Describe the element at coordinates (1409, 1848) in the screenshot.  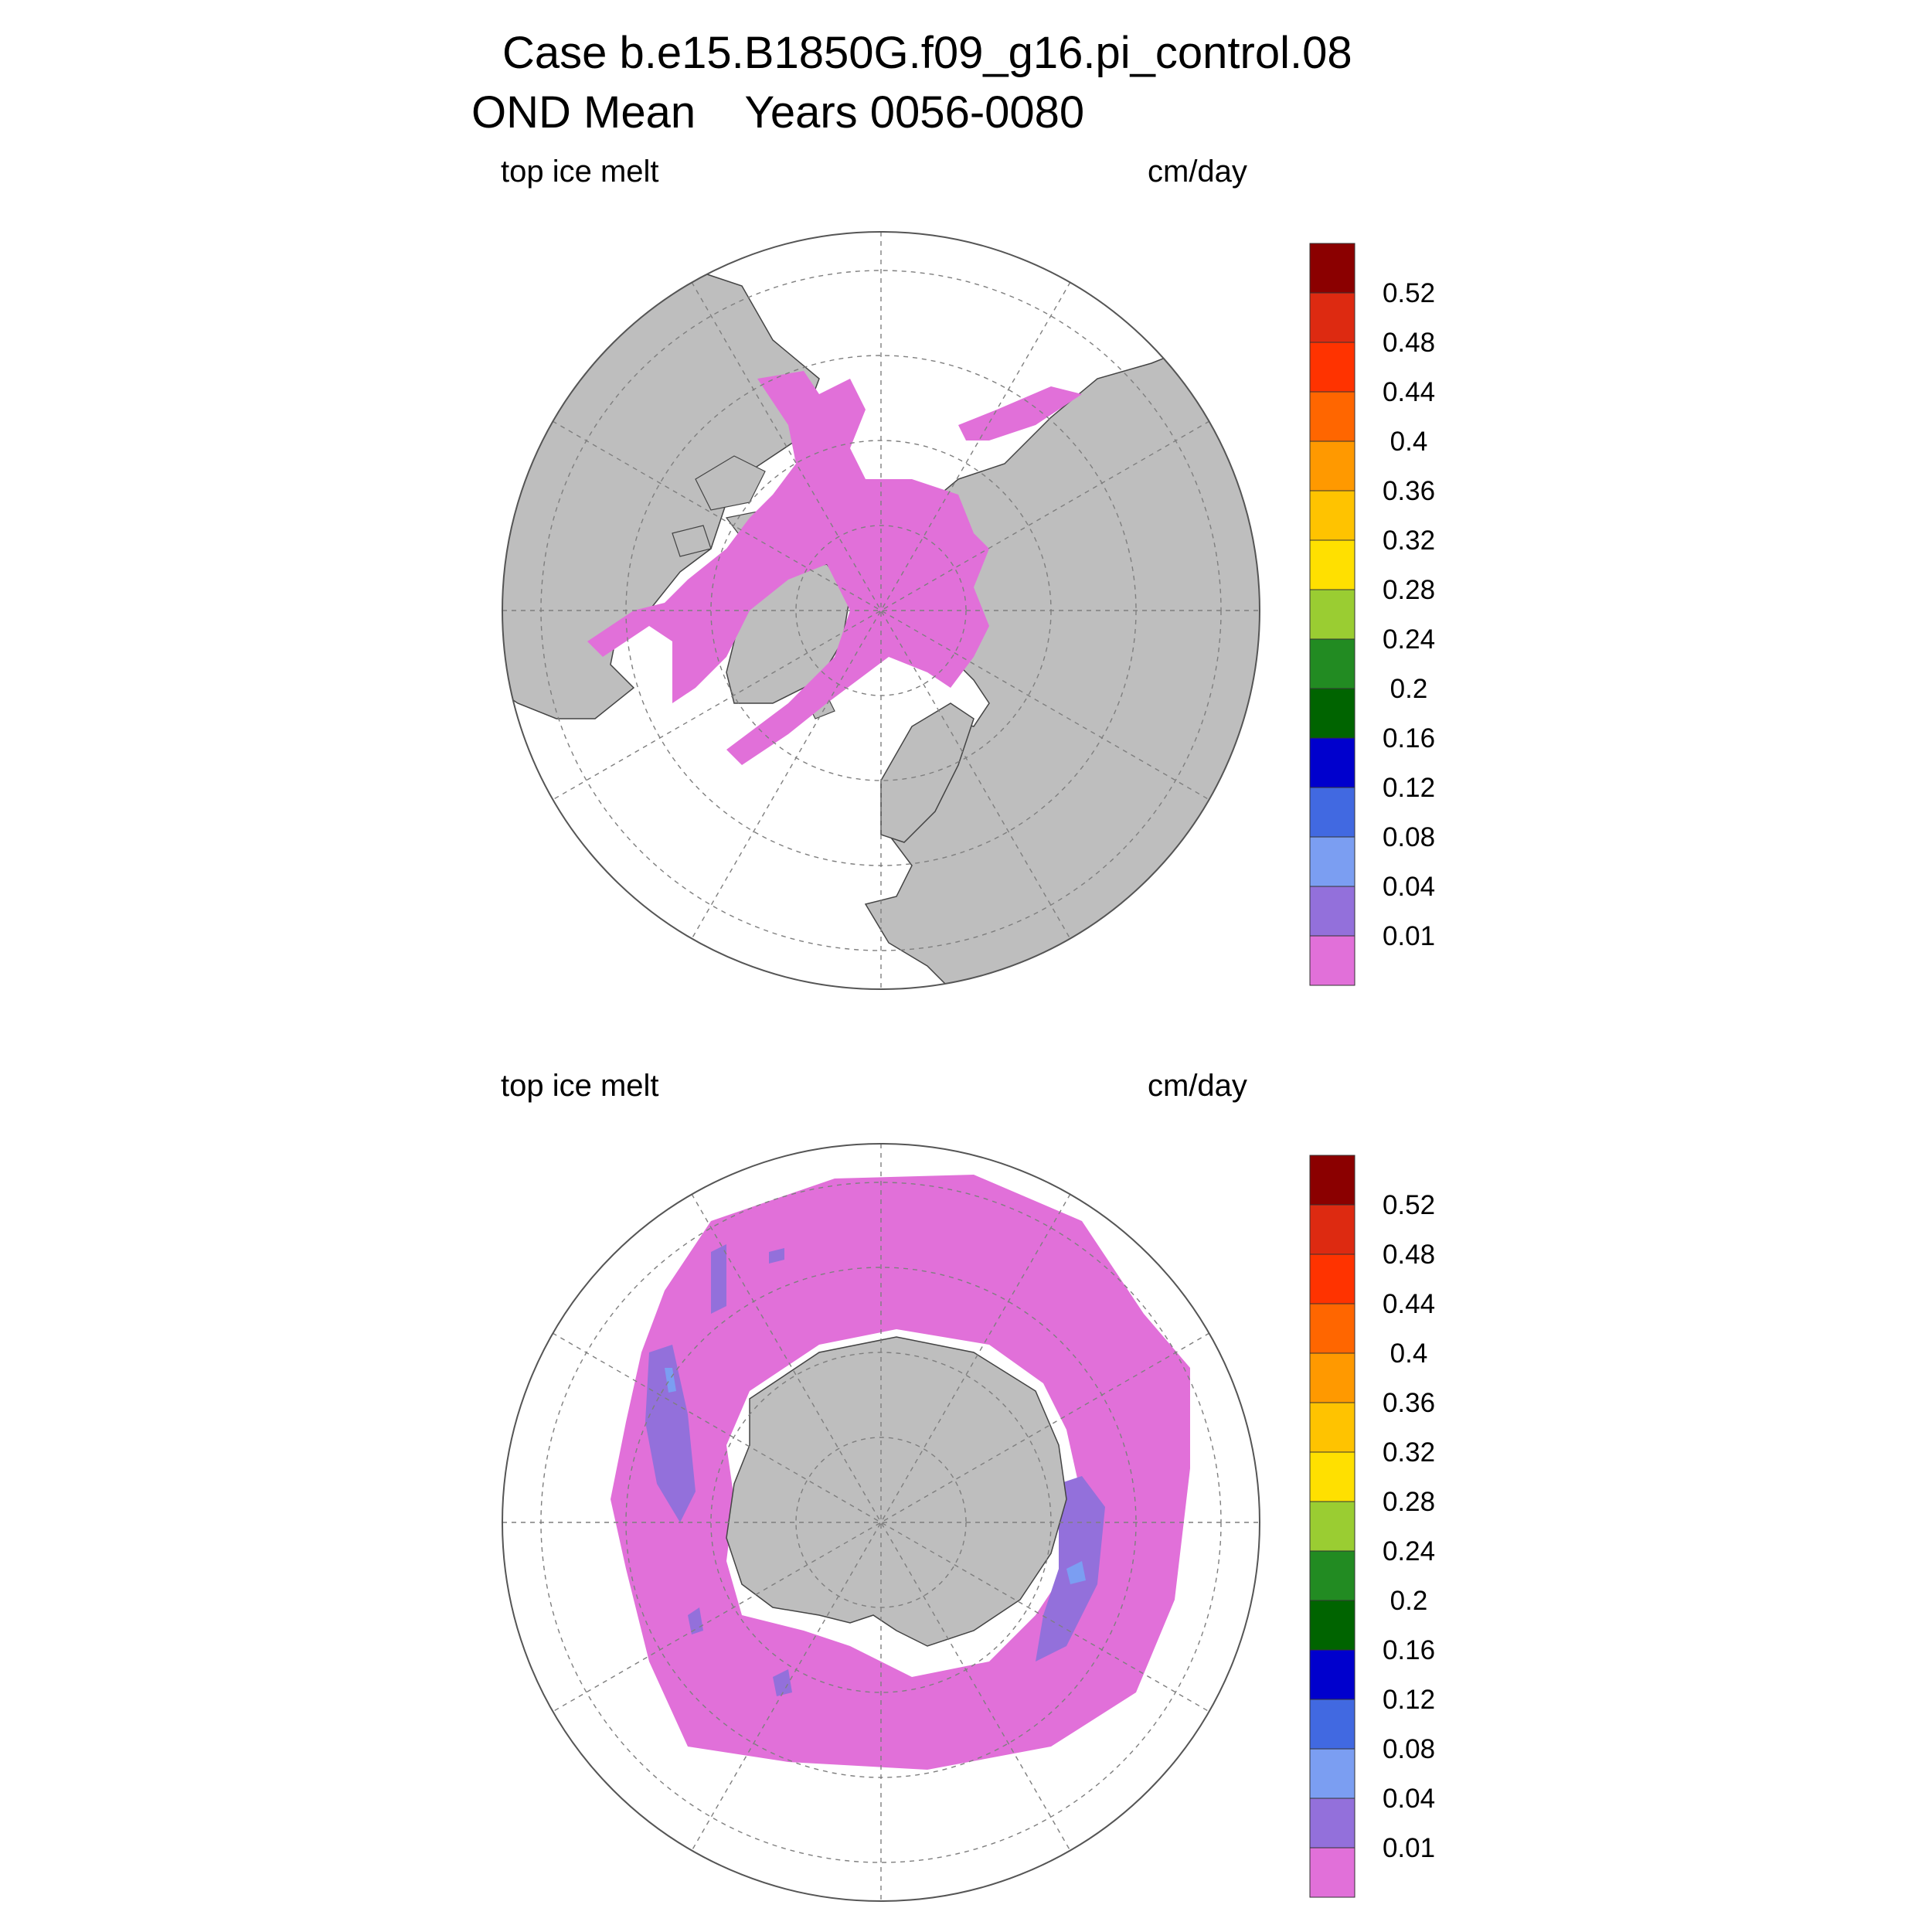
I see `south-colorbar-label: 0.01` at that location.